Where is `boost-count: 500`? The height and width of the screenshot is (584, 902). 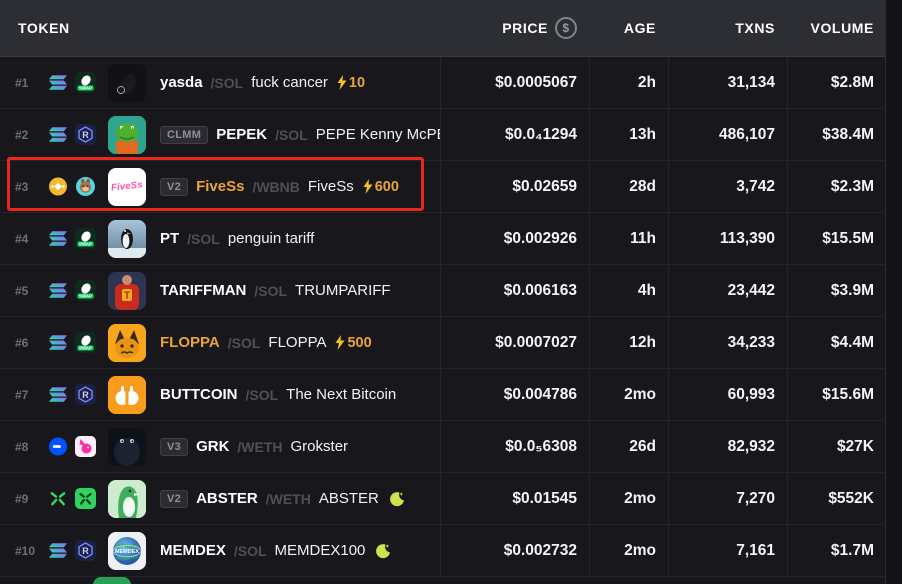
boost-count: 500 is located at coordinates (359, 342).